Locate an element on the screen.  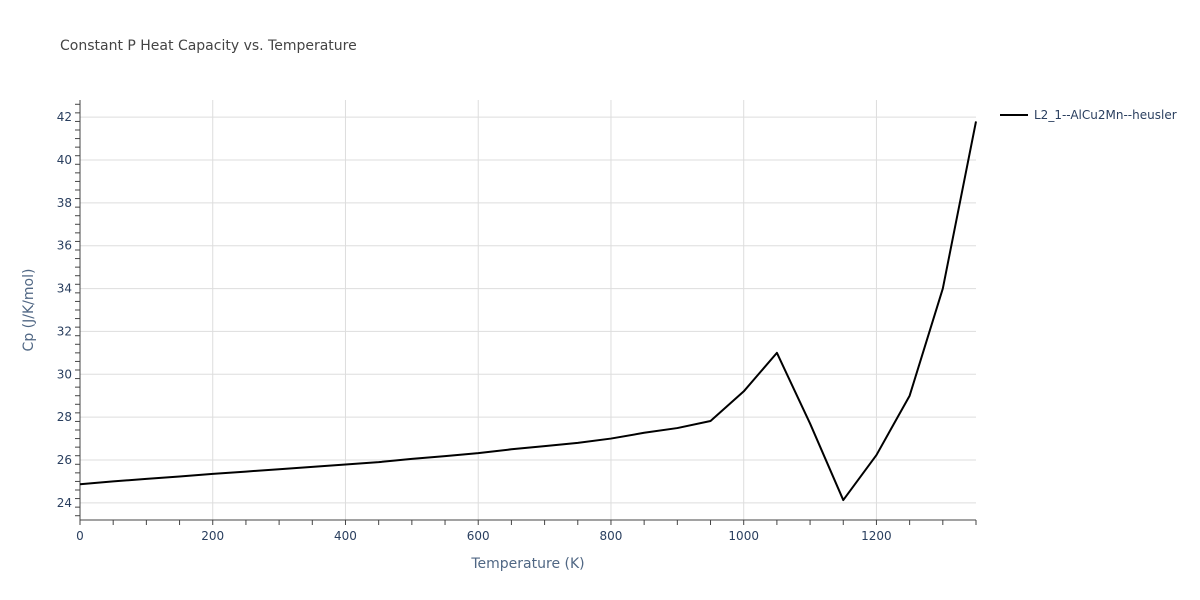
x-tick-label: 1000 is located at coordinates (743, 536).